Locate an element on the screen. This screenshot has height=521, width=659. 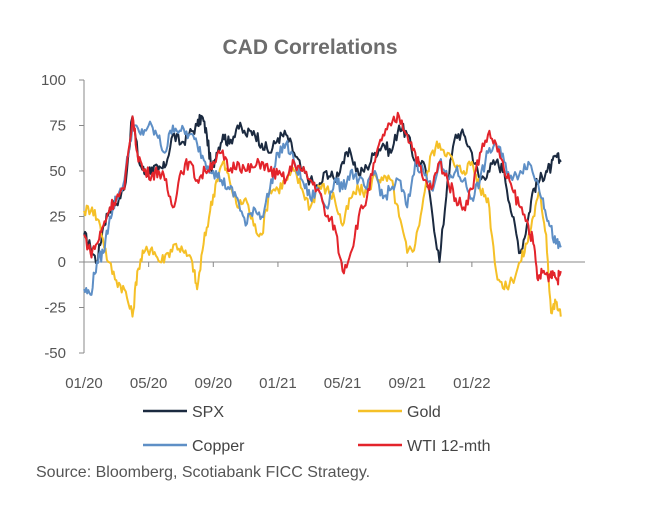
x-tick-label: 05/21 is located at coordinates (343, 383).